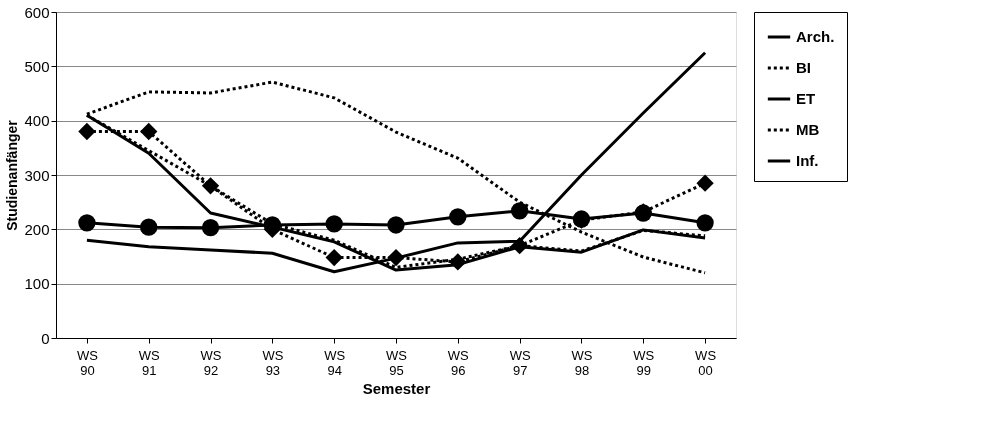 The height and width of the screenshot is (434, 1007). I want to click on y-tick-label: 600, so click(37, 12).